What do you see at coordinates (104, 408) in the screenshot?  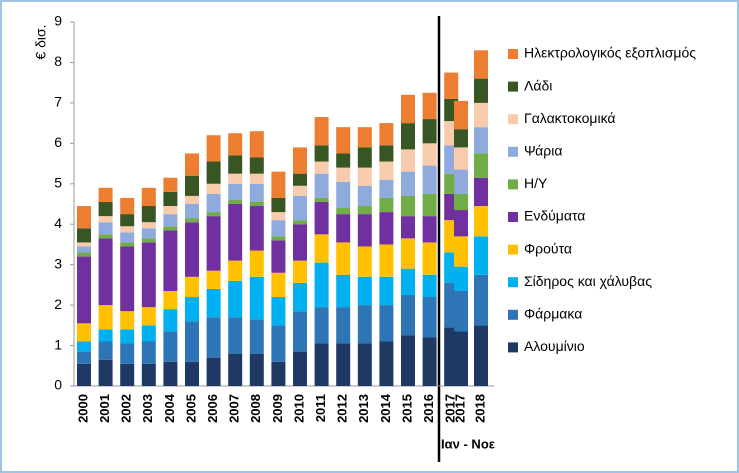 I see `x-tick-label: 2001` at bounding box center [104, 408].